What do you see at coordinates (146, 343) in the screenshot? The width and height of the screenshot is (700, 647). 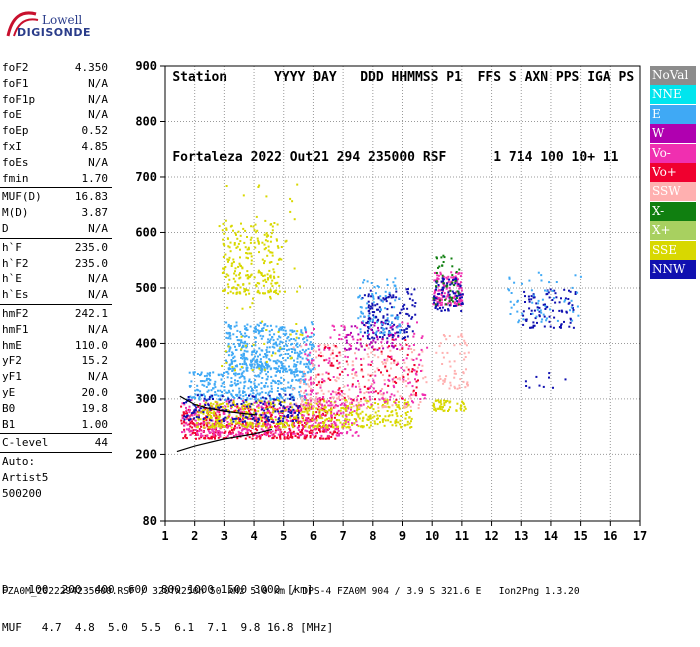 I see `y-tick-label: 400` at bounding box center [146, 343].